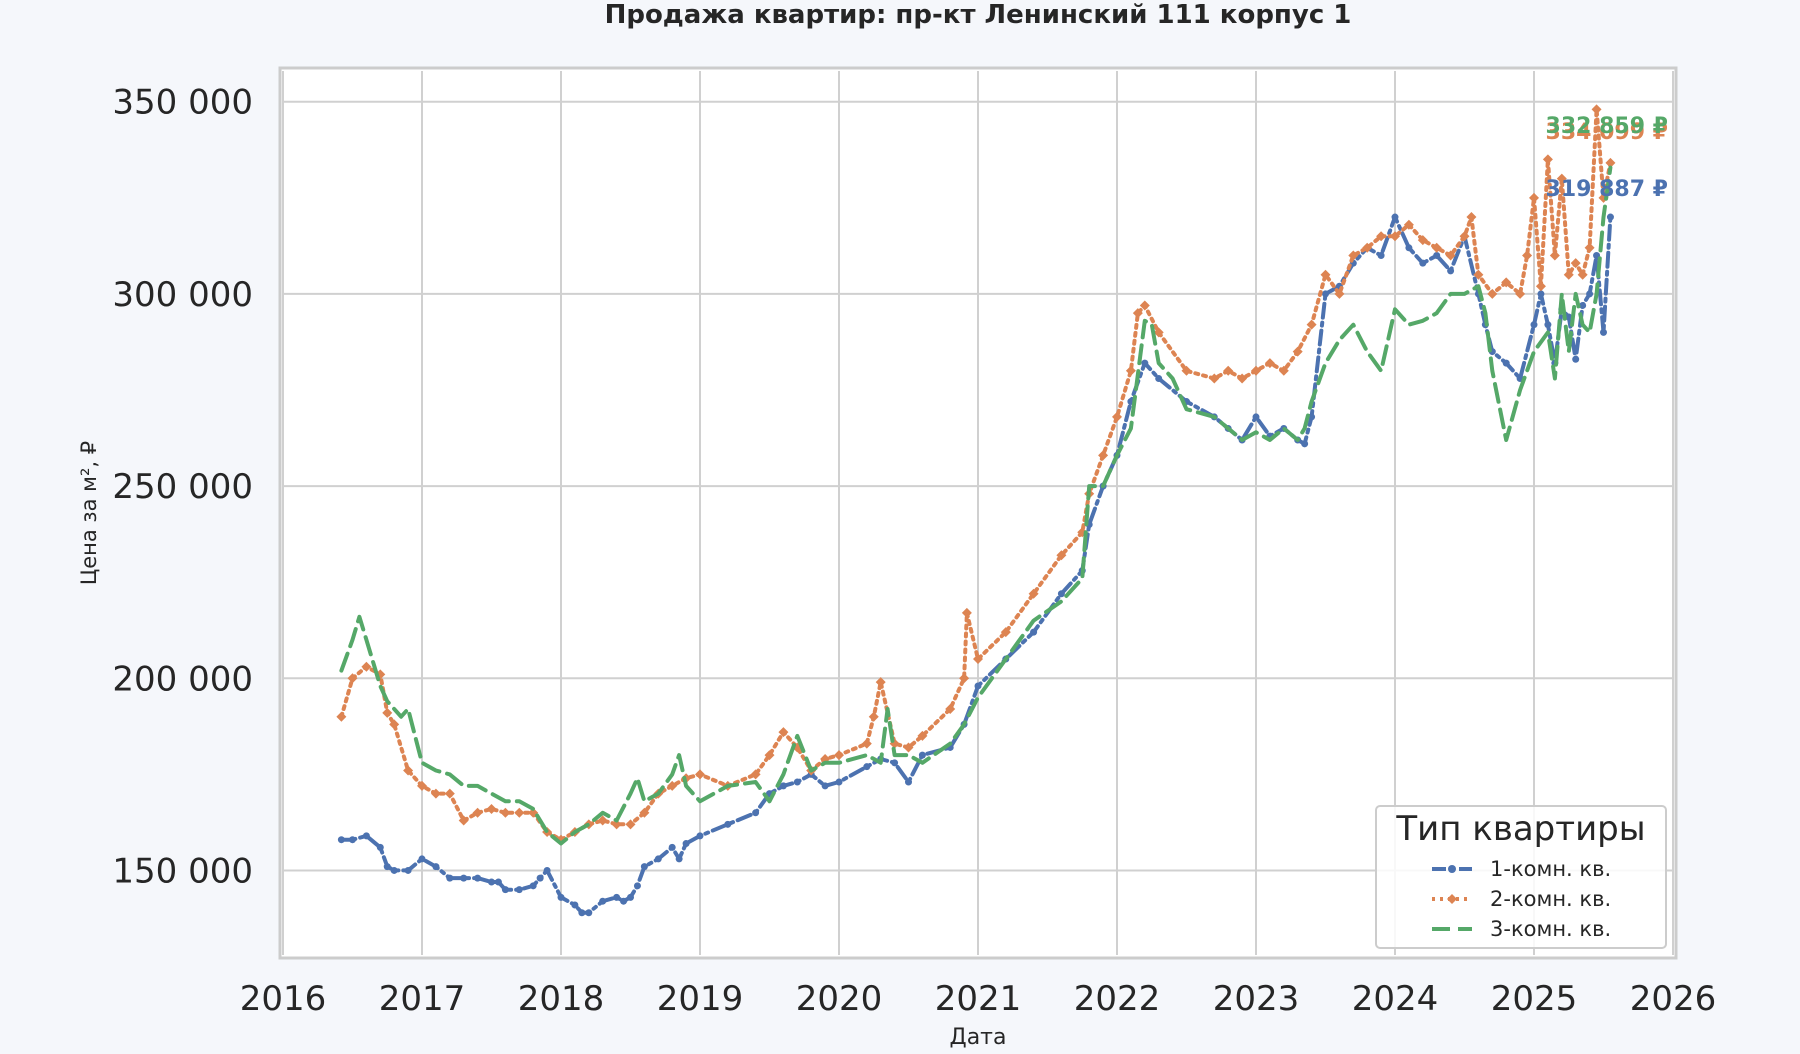  Describe the element at coordinates (422, 999) in the screenshot. I see `x-tick-label: 2017` at that location.